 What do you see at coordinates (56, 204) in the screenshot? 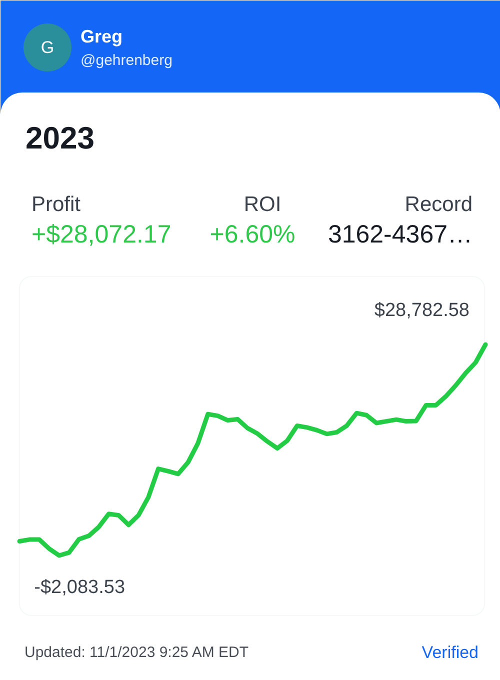
I see `text: Profit` at bounding box center [56, 204].